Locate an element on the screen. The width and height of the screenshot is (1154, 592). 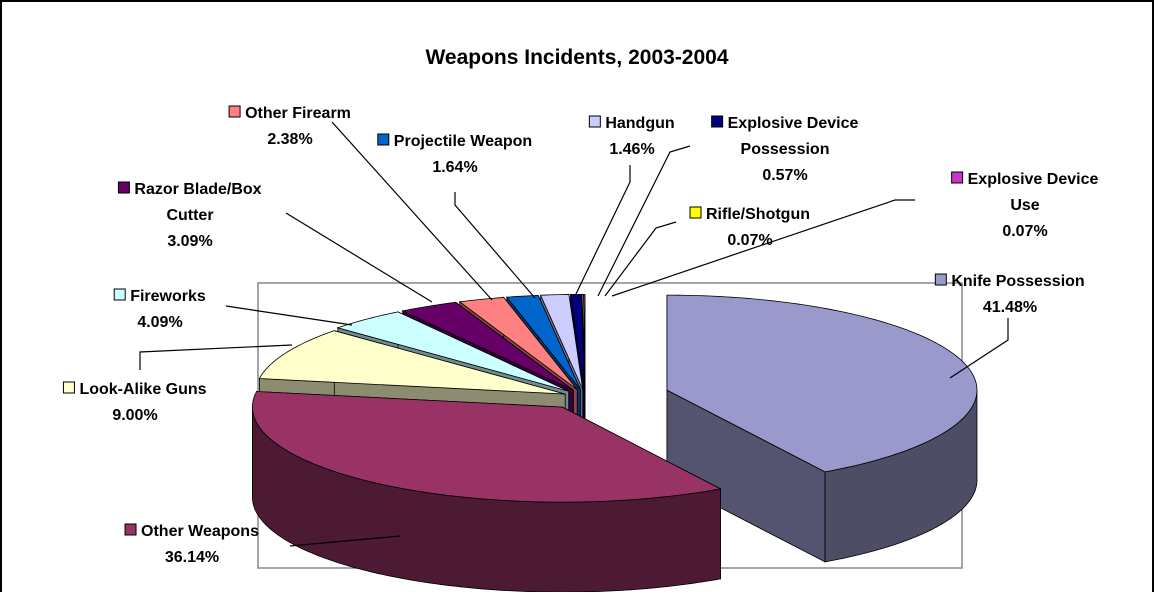
value-label: 1.64% is located at coordinates (454, 167).